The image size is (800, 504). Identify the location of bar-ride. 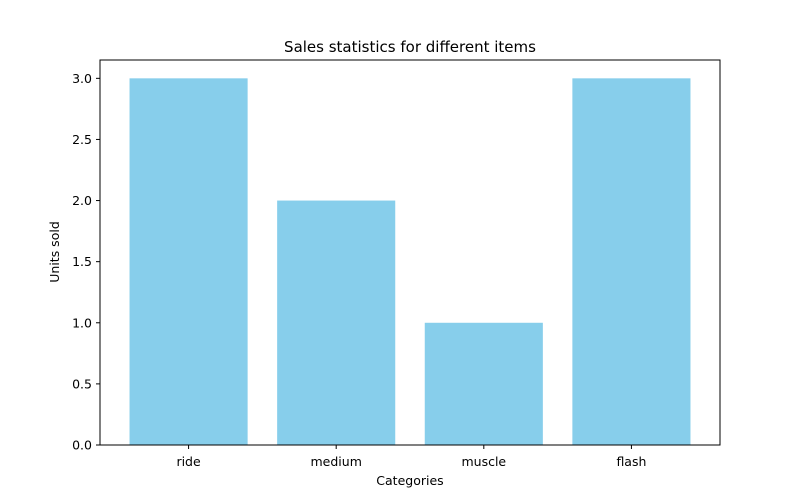
(188, 261).